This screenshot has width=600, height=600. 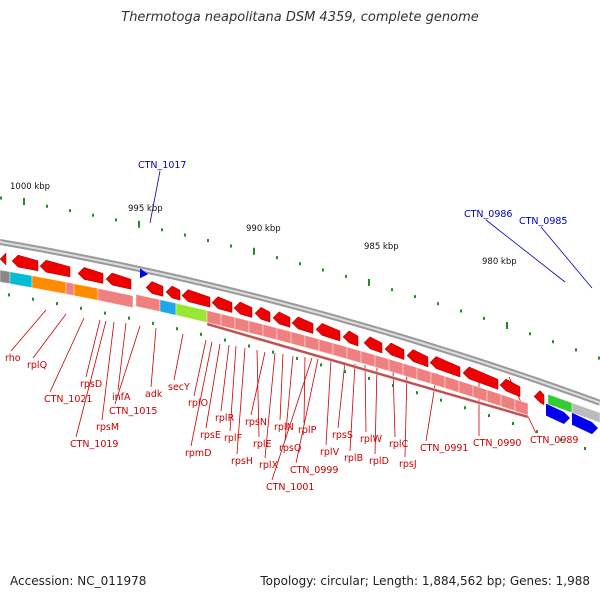 What do you see at coordinates (198, 403) in the screenshot?
I see `gene-label: rplO` at bounding box center [198, 403].